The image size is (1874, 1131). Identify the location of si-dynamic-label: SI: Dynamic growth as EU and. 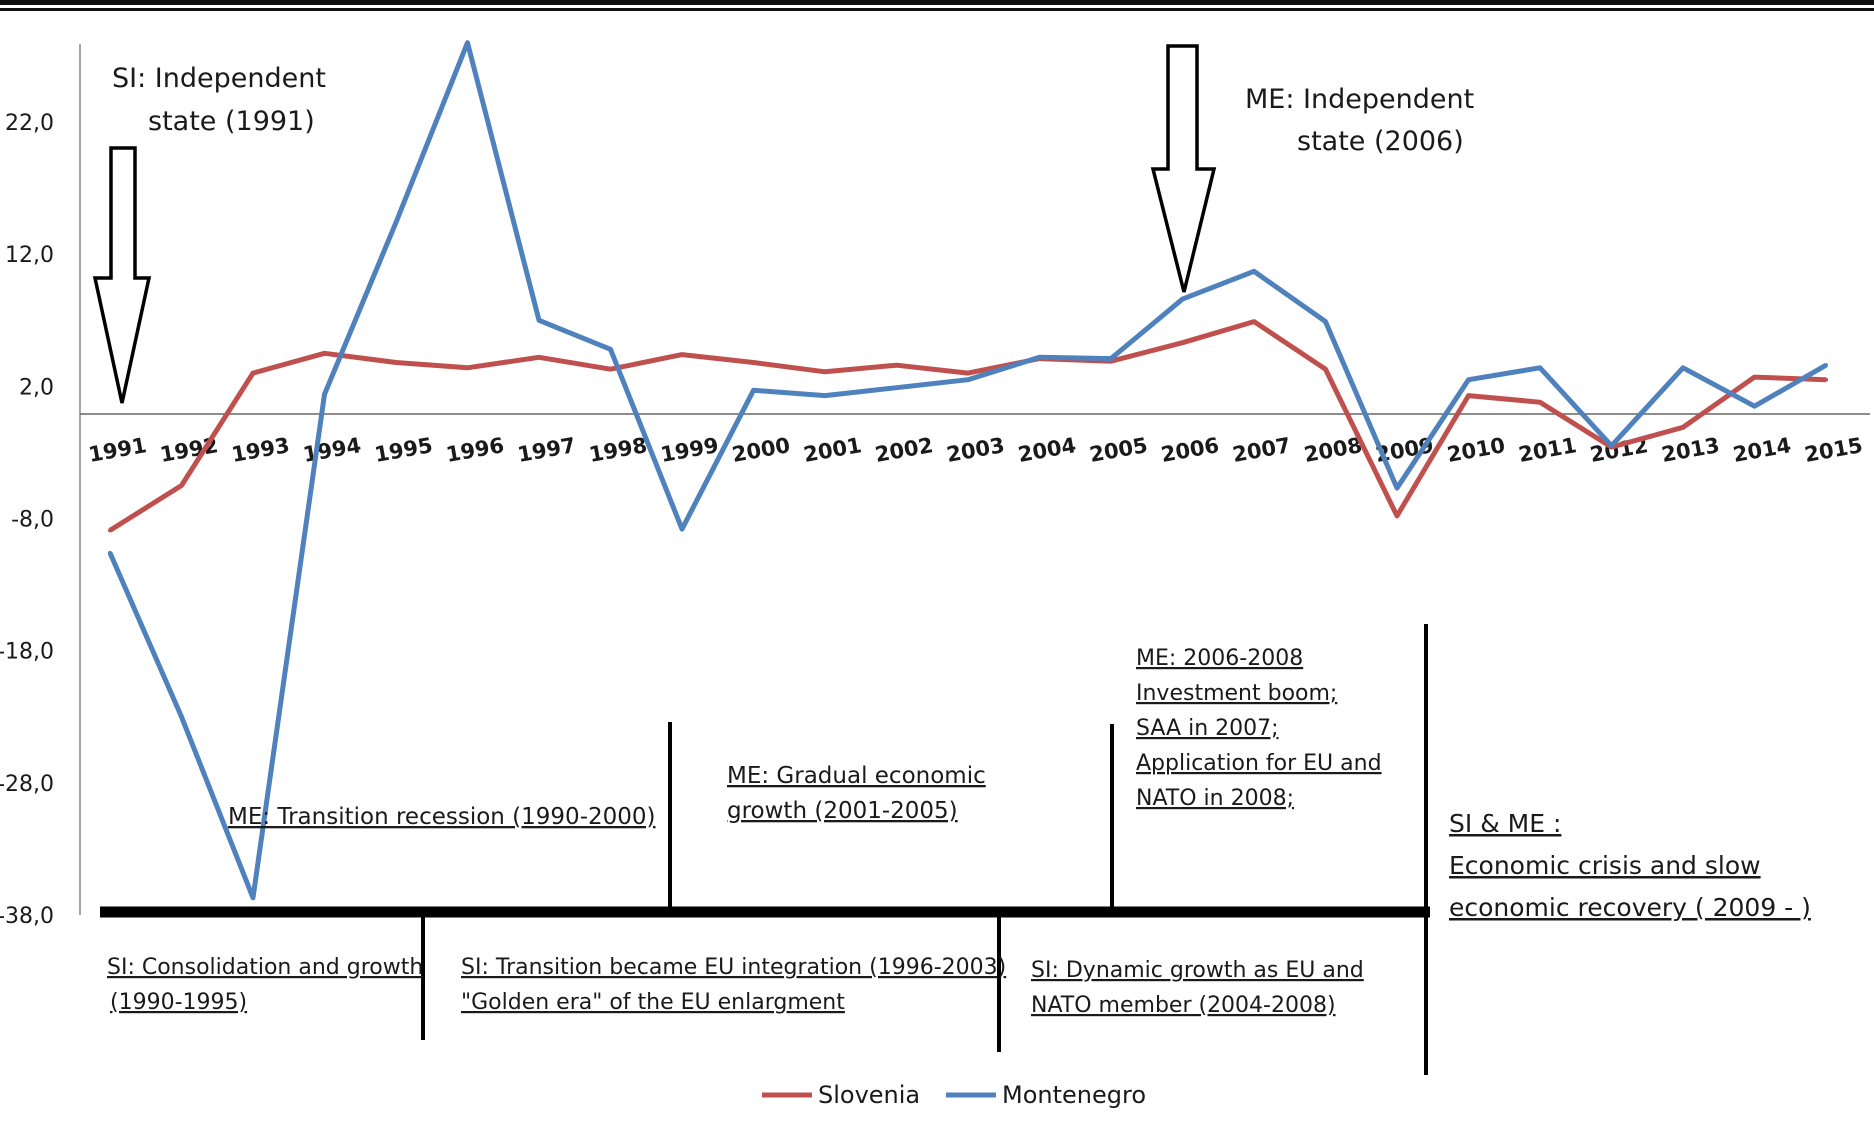
(1197, 970).